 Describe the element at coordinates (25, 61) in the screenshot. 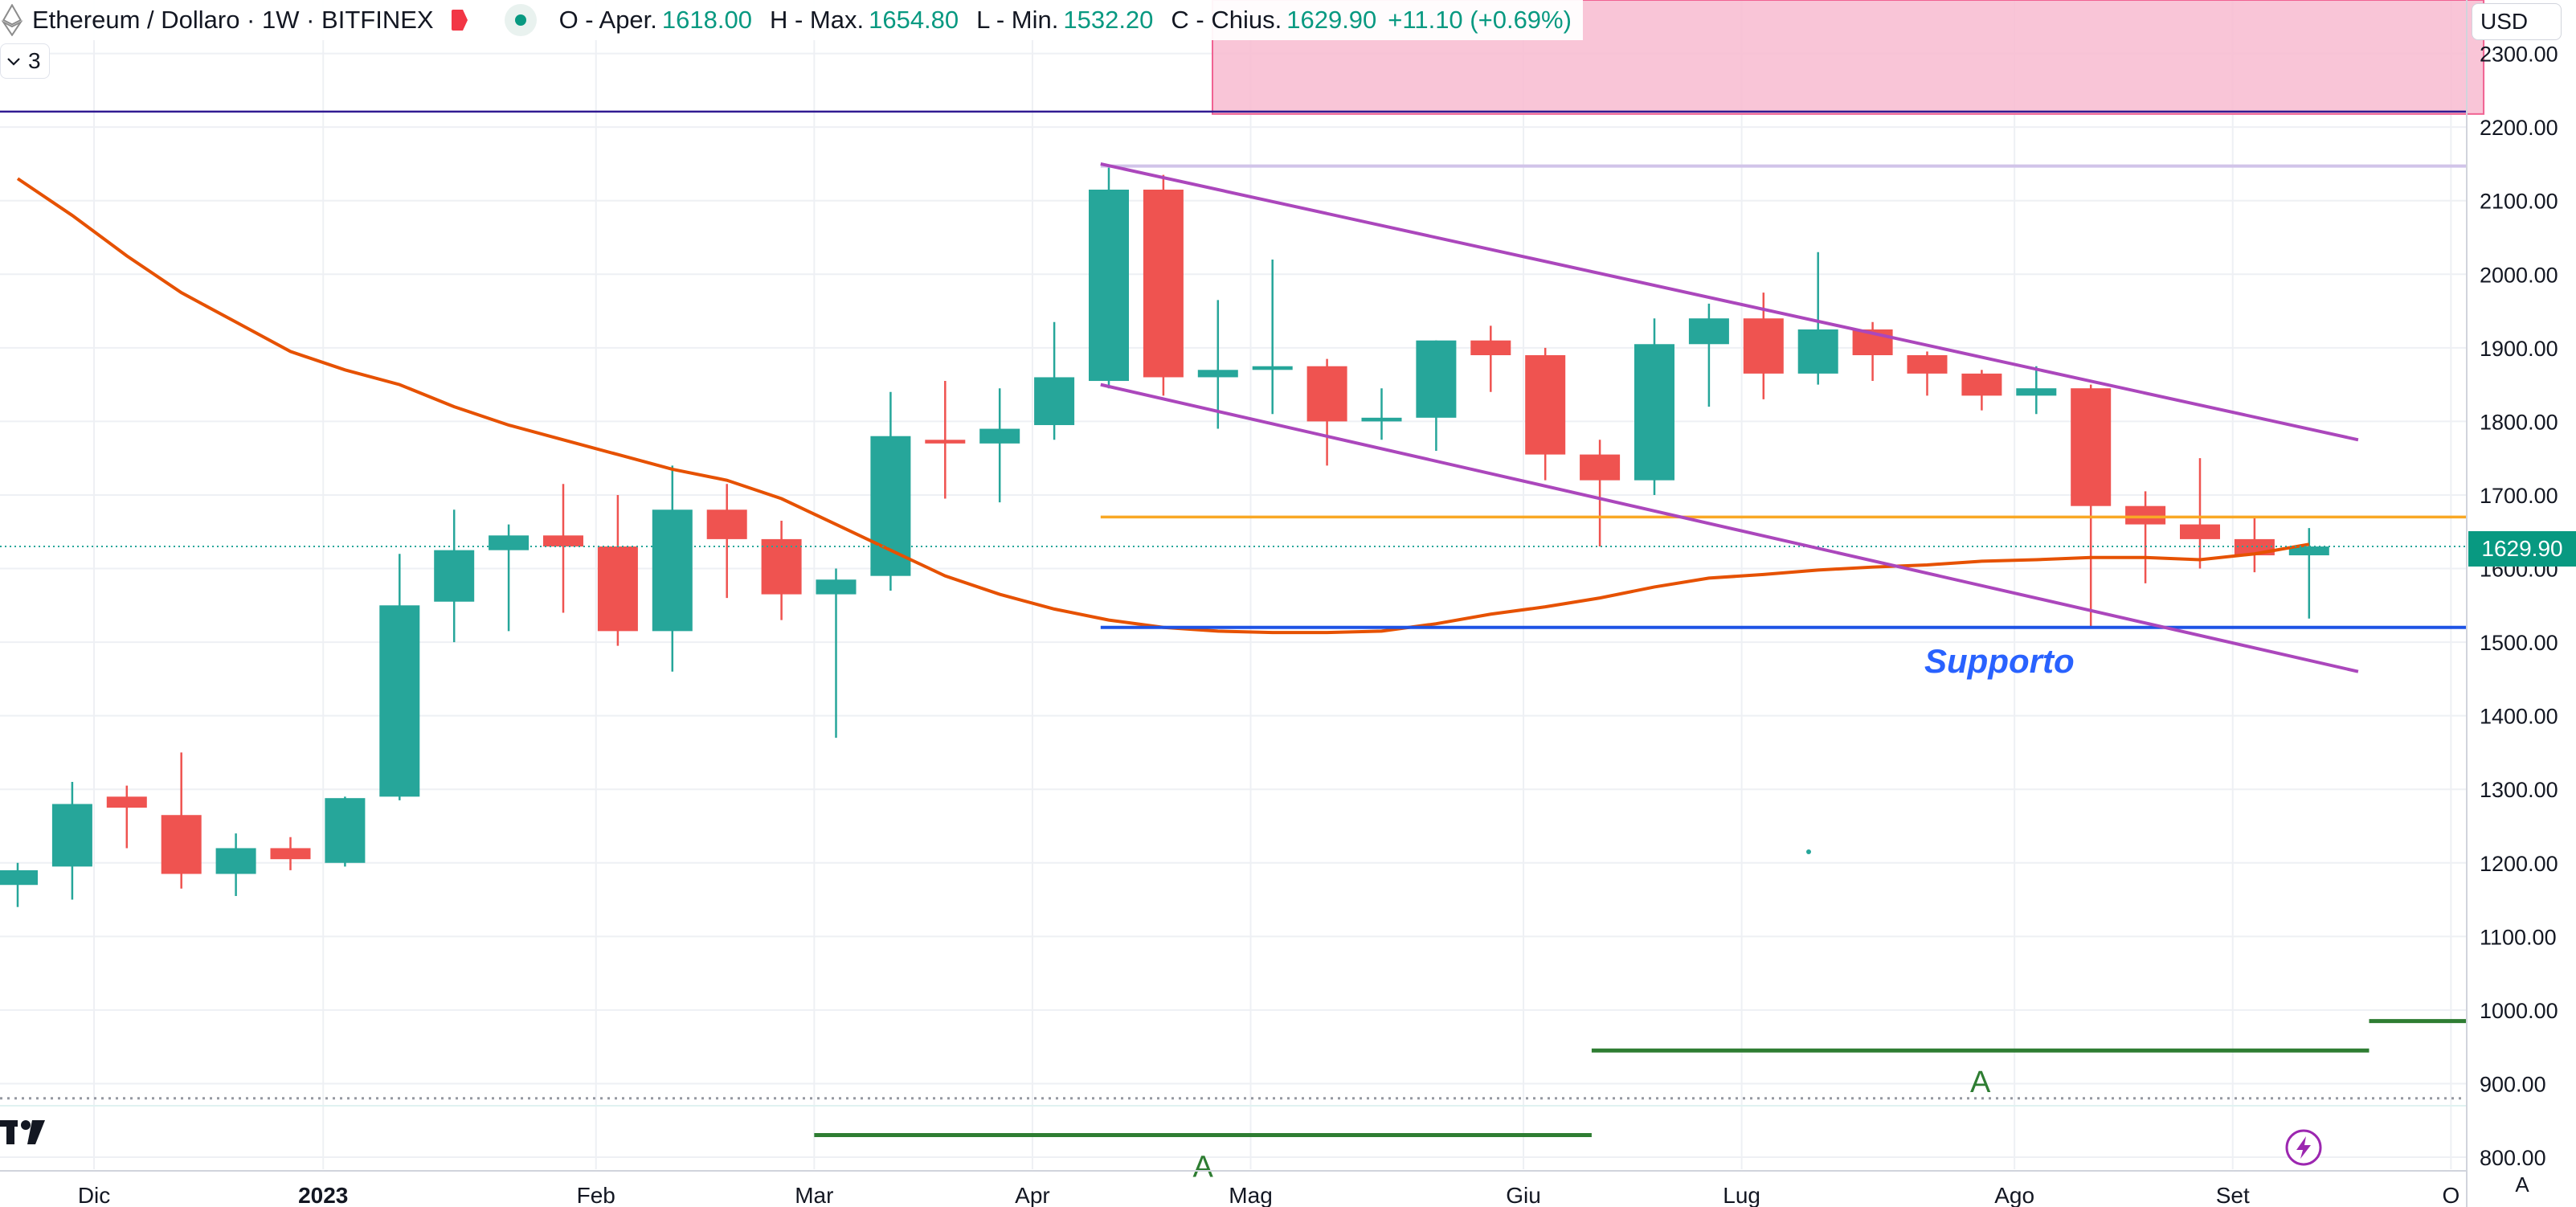

I see `indicator-collapse-button: 3` at that location.